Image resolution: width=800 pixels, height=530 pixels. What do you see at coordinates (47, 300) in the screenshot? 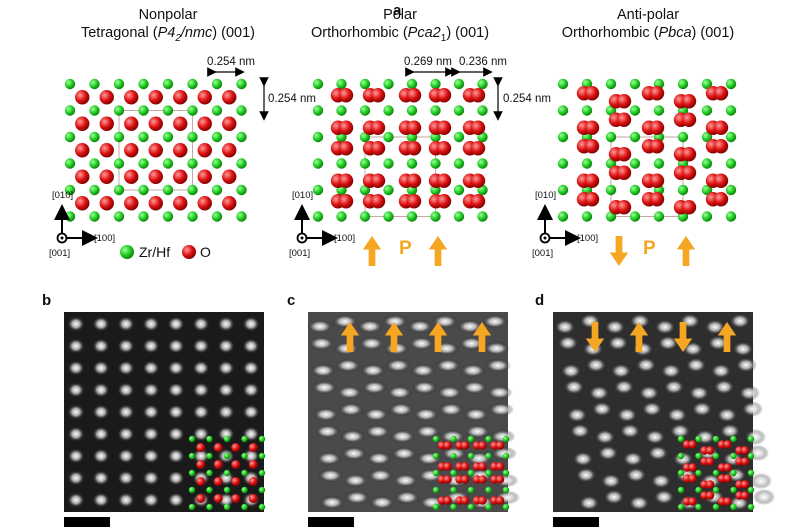
I see `panel-letter-b: b` at bounding box center [47, 300].